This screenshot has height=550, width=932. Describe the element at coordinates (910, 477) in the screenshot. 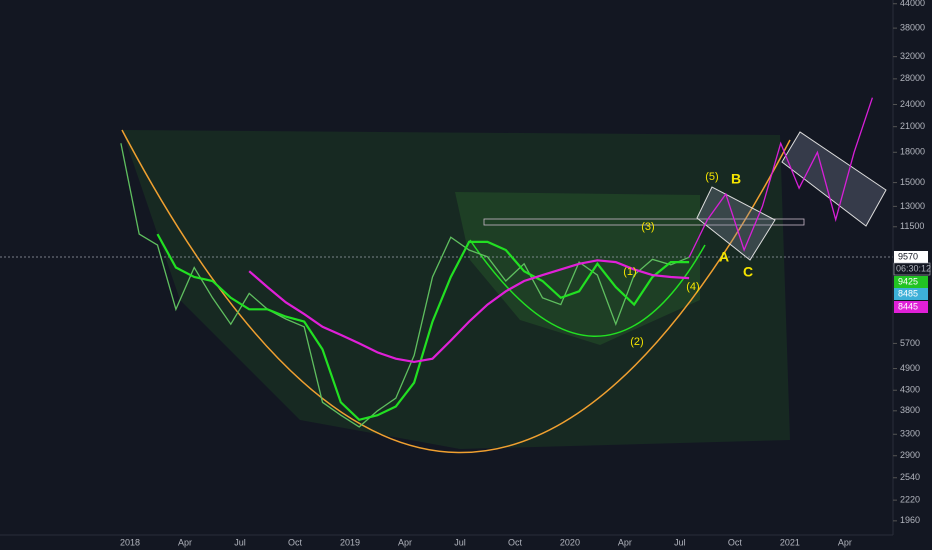

I see `y-tick-label: 2540` at that location.